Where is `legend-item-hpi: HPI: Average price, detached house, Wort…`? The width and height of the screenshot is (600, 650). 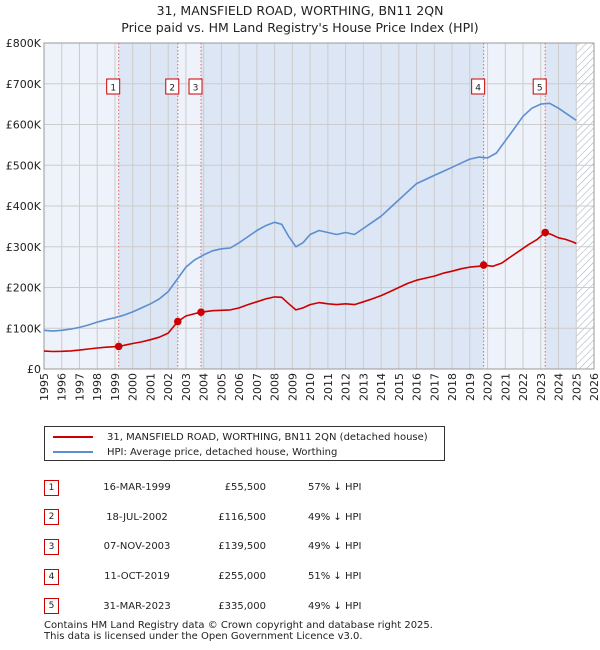 legend-item-hpi: HPI: Average price, detached house, Wort… is located at coordinates (195, 452).